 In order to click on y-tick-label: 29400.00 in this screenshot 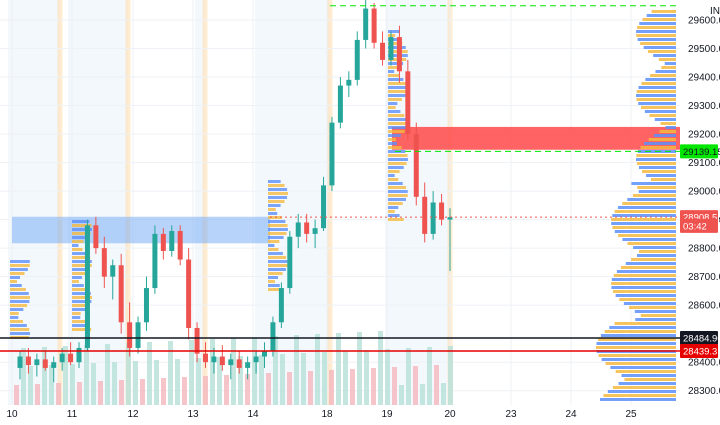, I will do `click(704, 78)`.